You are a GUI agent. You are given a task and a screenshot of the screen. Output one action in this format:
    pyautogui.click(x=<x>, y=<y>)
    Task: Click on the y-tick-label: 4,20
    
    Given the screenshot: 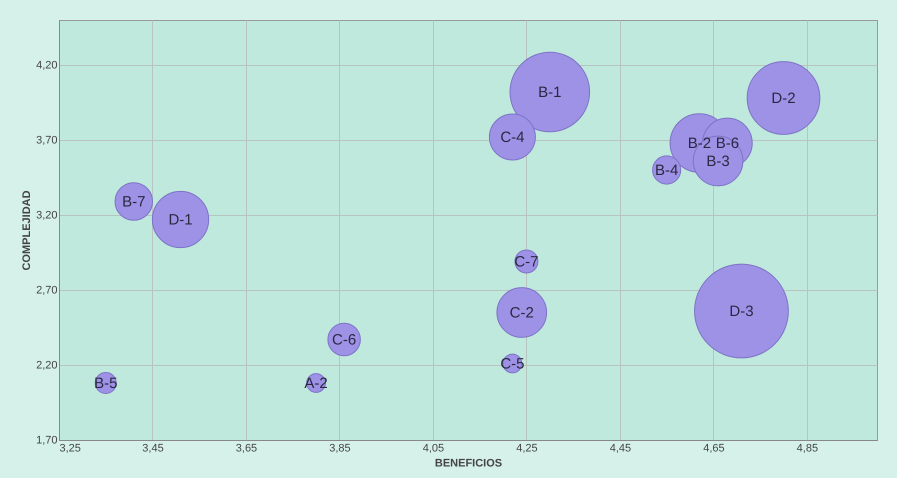 What is the action you would take?
    pyautogui.click(x=47, y=66)
    